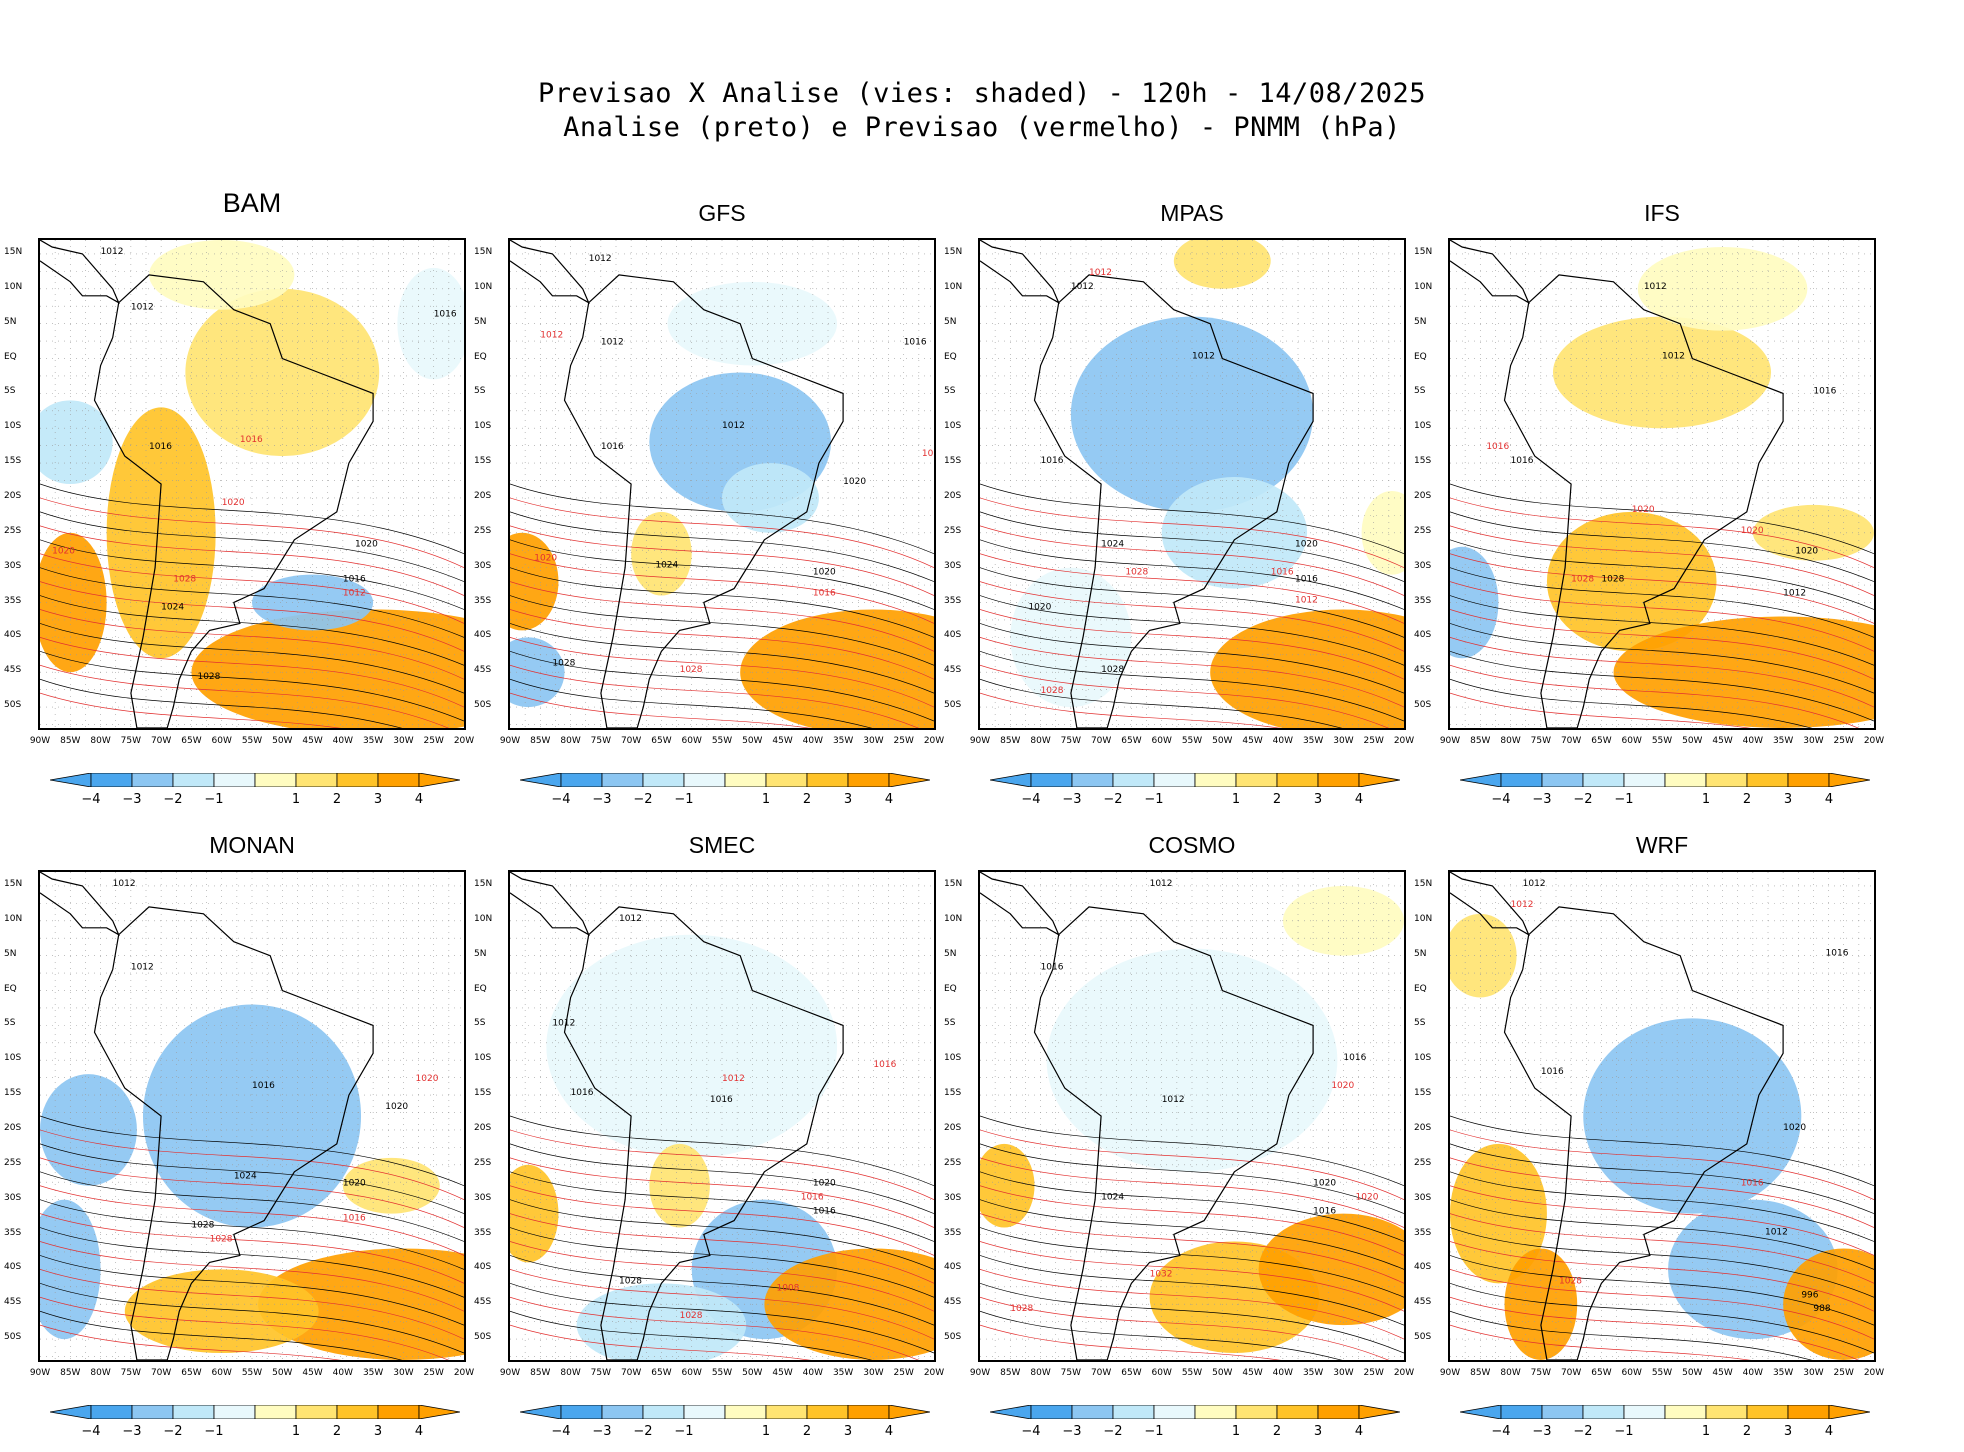 The height and width of the screenshot is (1452, 1964). Describe the element at coordinates (1571, 741) in the screenshot. I see `lon-tick-label: 70W` at that location.